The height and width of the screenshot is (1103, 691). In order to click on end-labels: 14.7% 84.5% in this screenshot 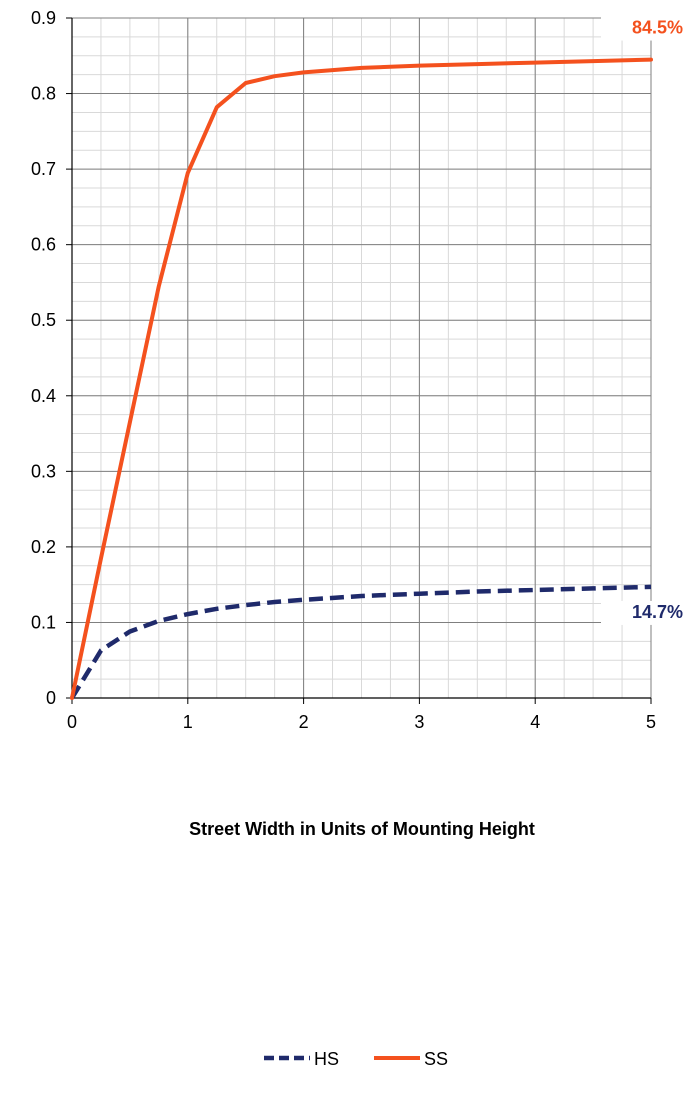, I will do `click(645, 320)`.